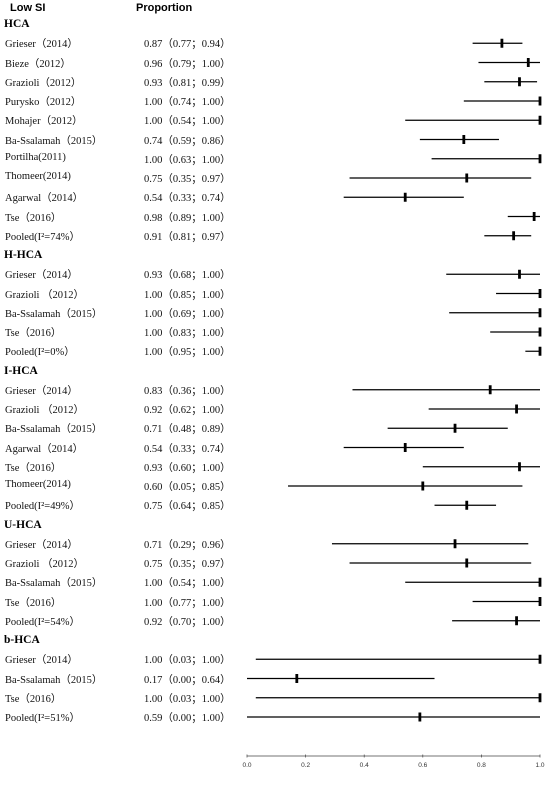 This screenshot has height=792, width=552. I want to click on study-label: Portilha(2011), so click(35, 157).